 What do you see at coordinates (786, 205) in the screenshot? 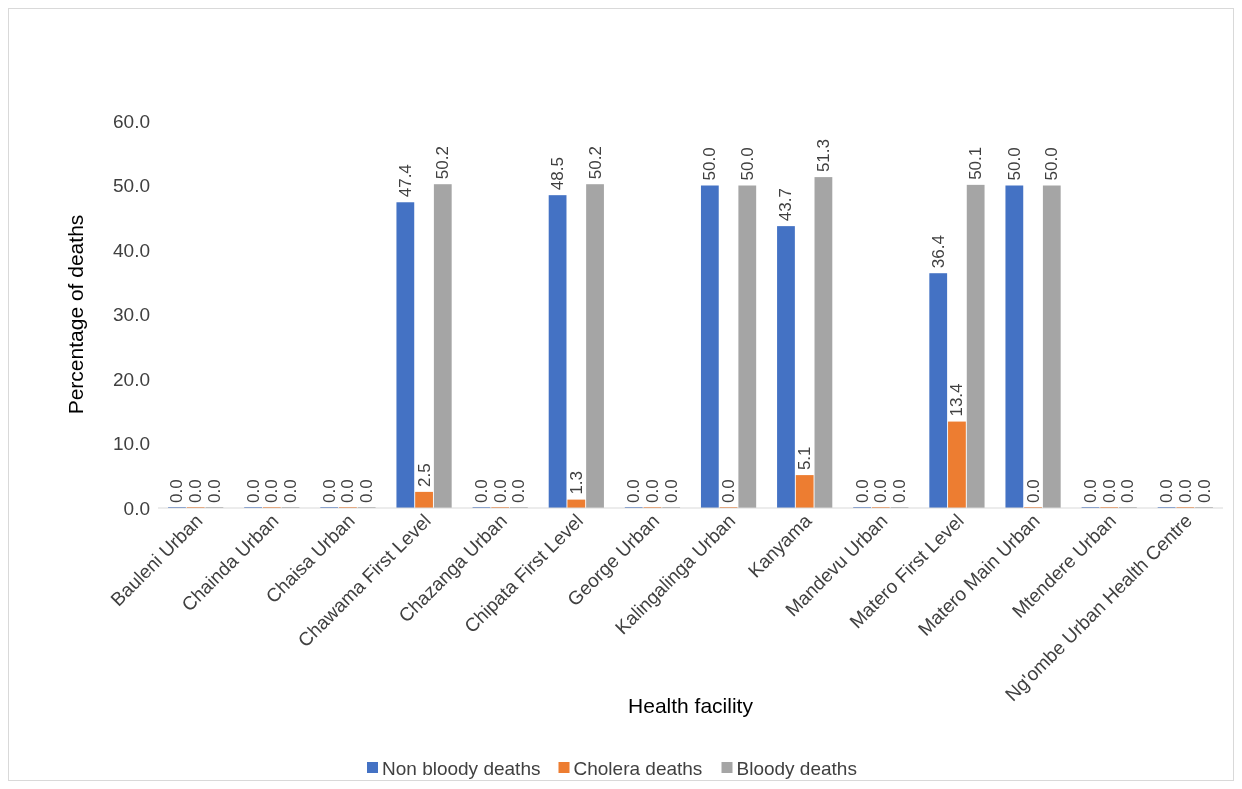
I see `data-label: 43.7` at bounding box center [786, 205].